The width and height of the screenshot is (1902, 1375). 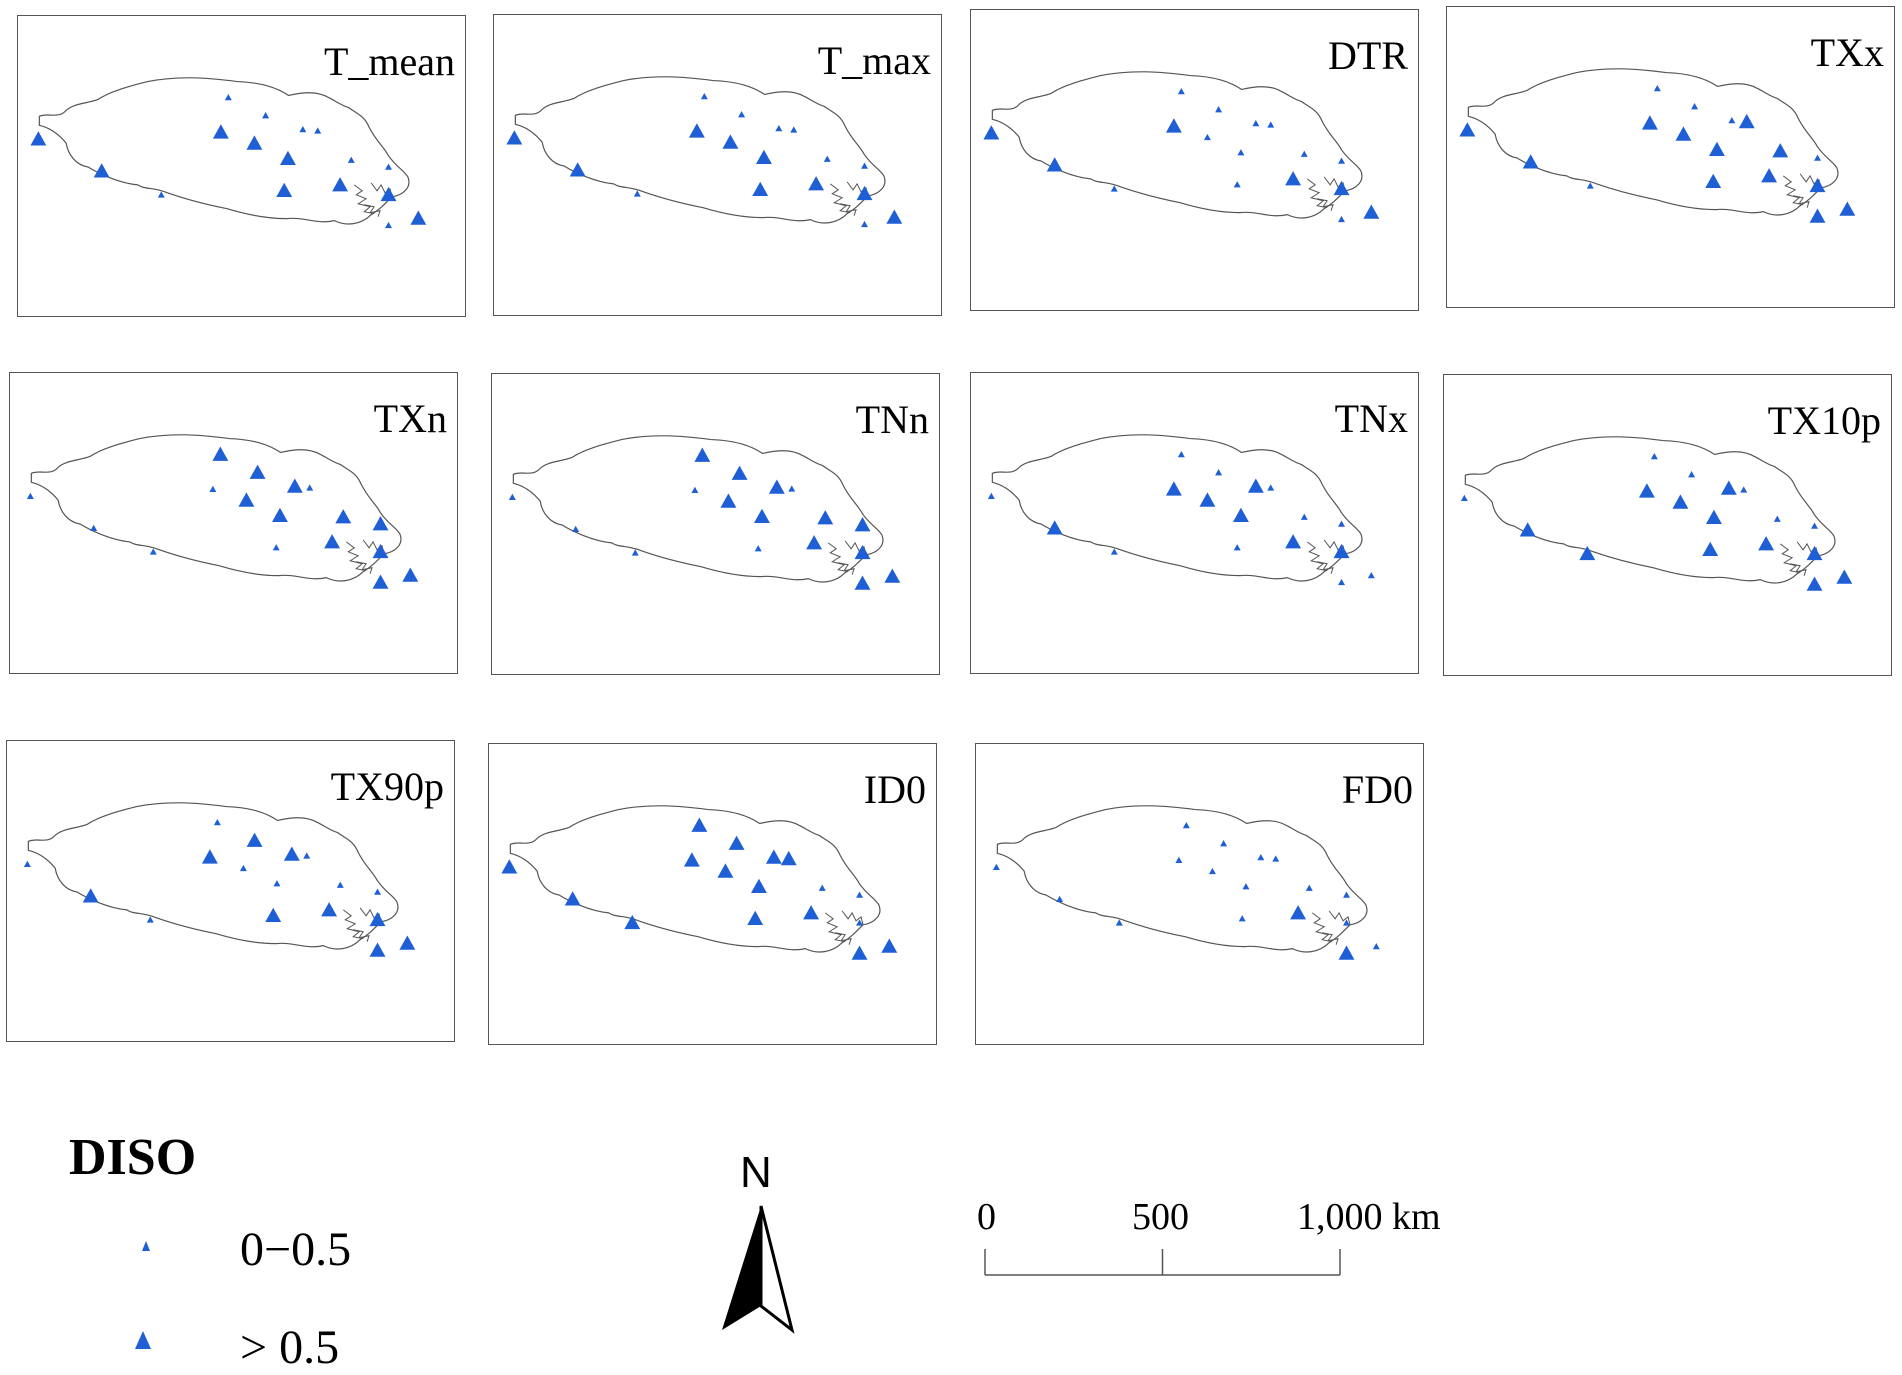 I want to click on panel-title: T_max, so click(x=874, y=60).